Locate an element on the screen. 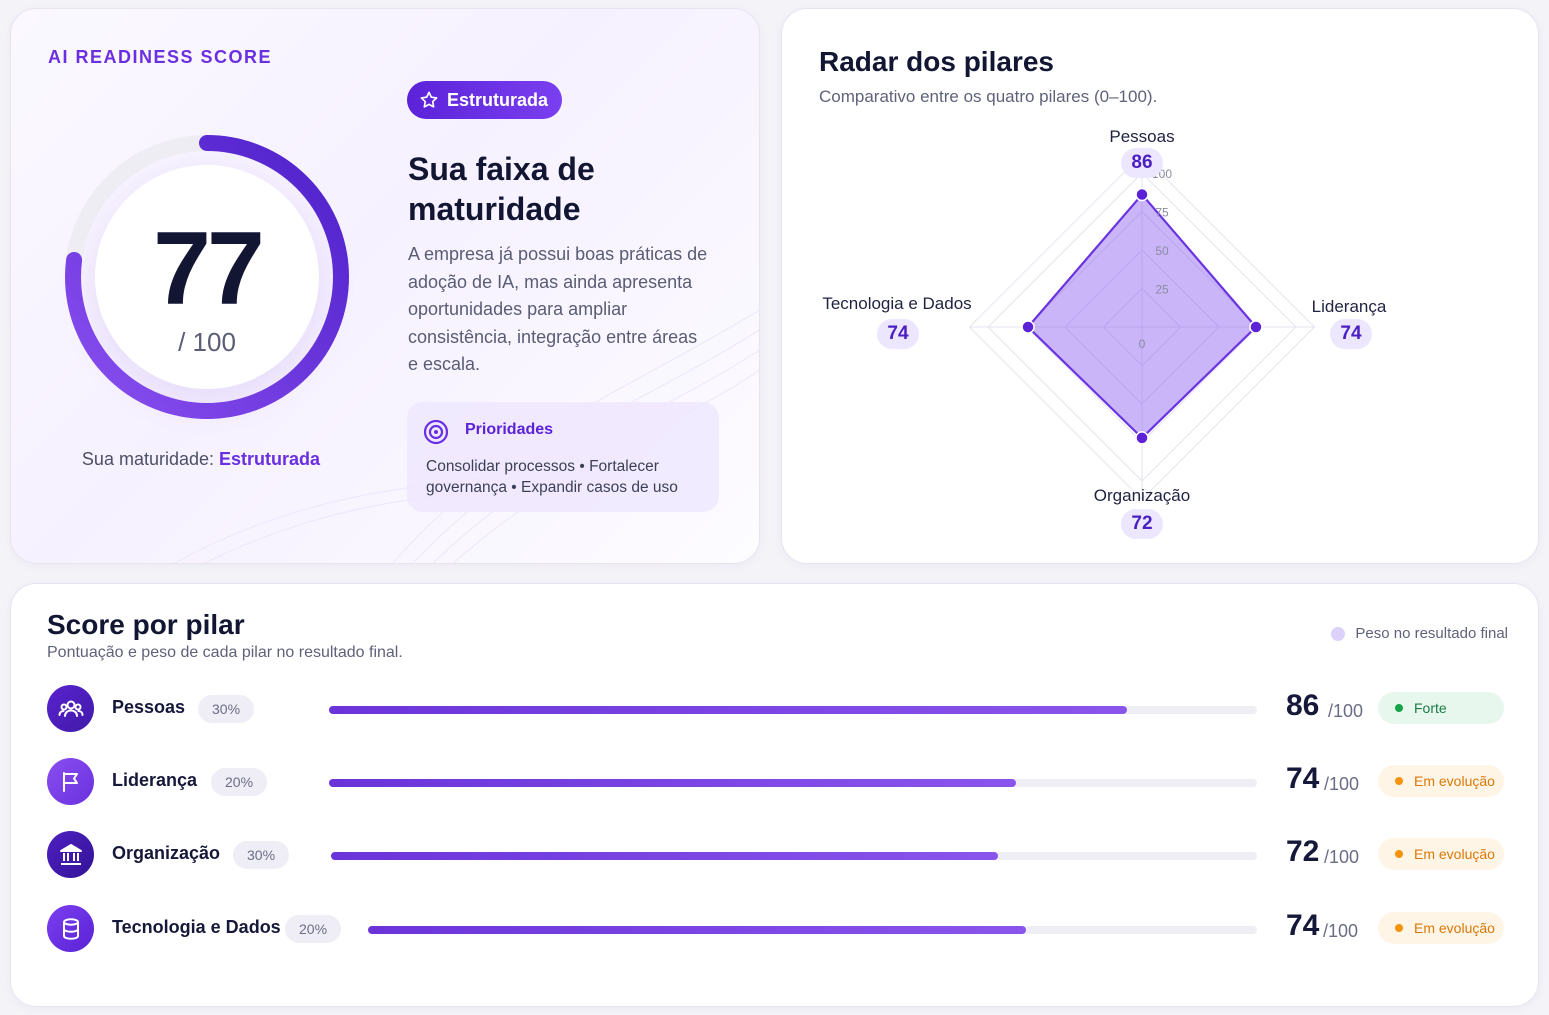 This screenshot has height=1015, width=1549. pillar-row-organizacao: Organização 30% 72 /100 Em evolução is located at coordinates (774, 855).